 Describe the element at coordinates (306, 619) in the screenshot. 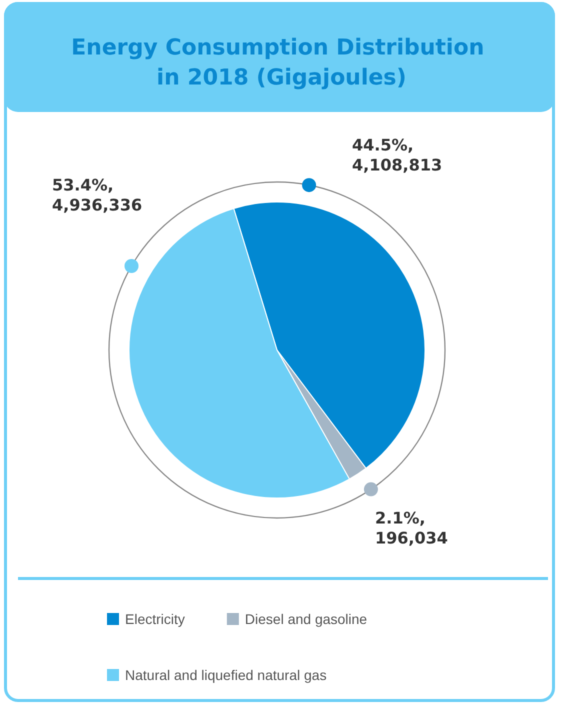

I see `legend-label: Diesel and gasoline` at that location.